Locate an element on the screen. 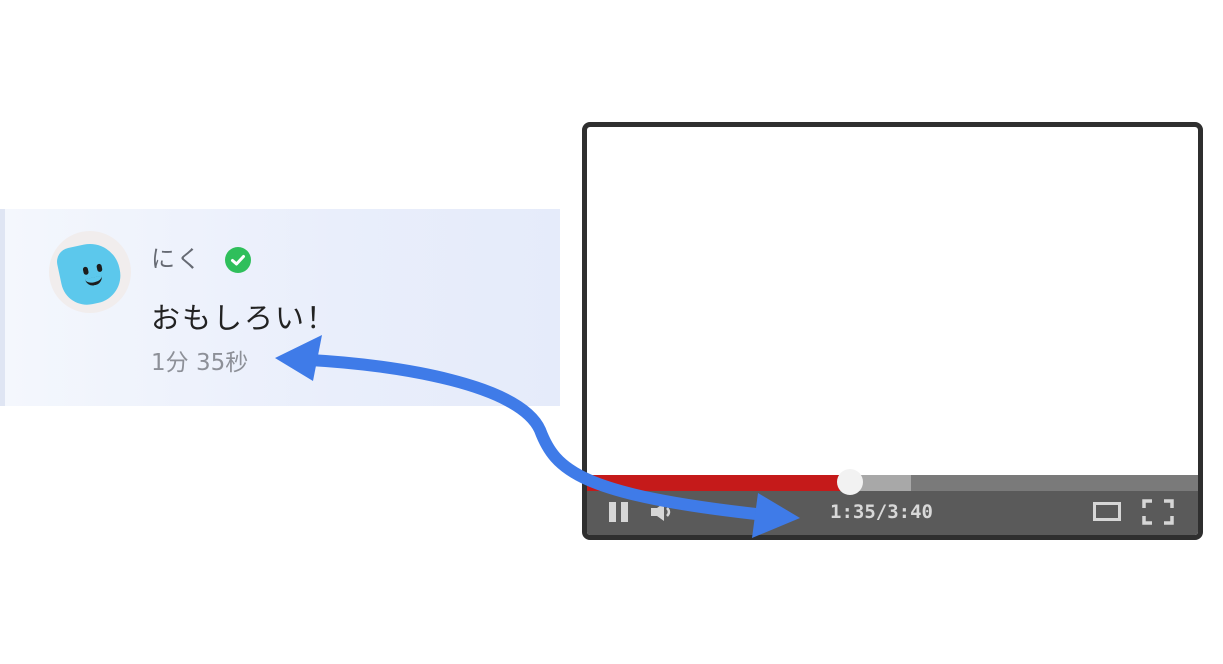 The image size is (1223, 664). avatar-left-eye is located at coordinates (86, 271).